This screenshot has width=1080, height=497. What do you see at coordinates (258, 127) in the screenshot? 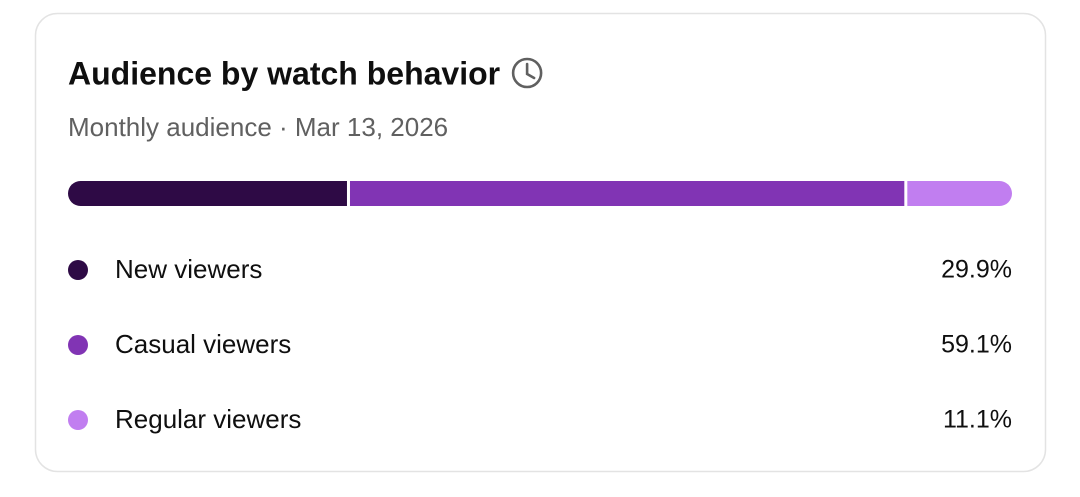
I see `subtitle: Monthly audience · Mar 13, 2026` at bounding box center [258, 127].